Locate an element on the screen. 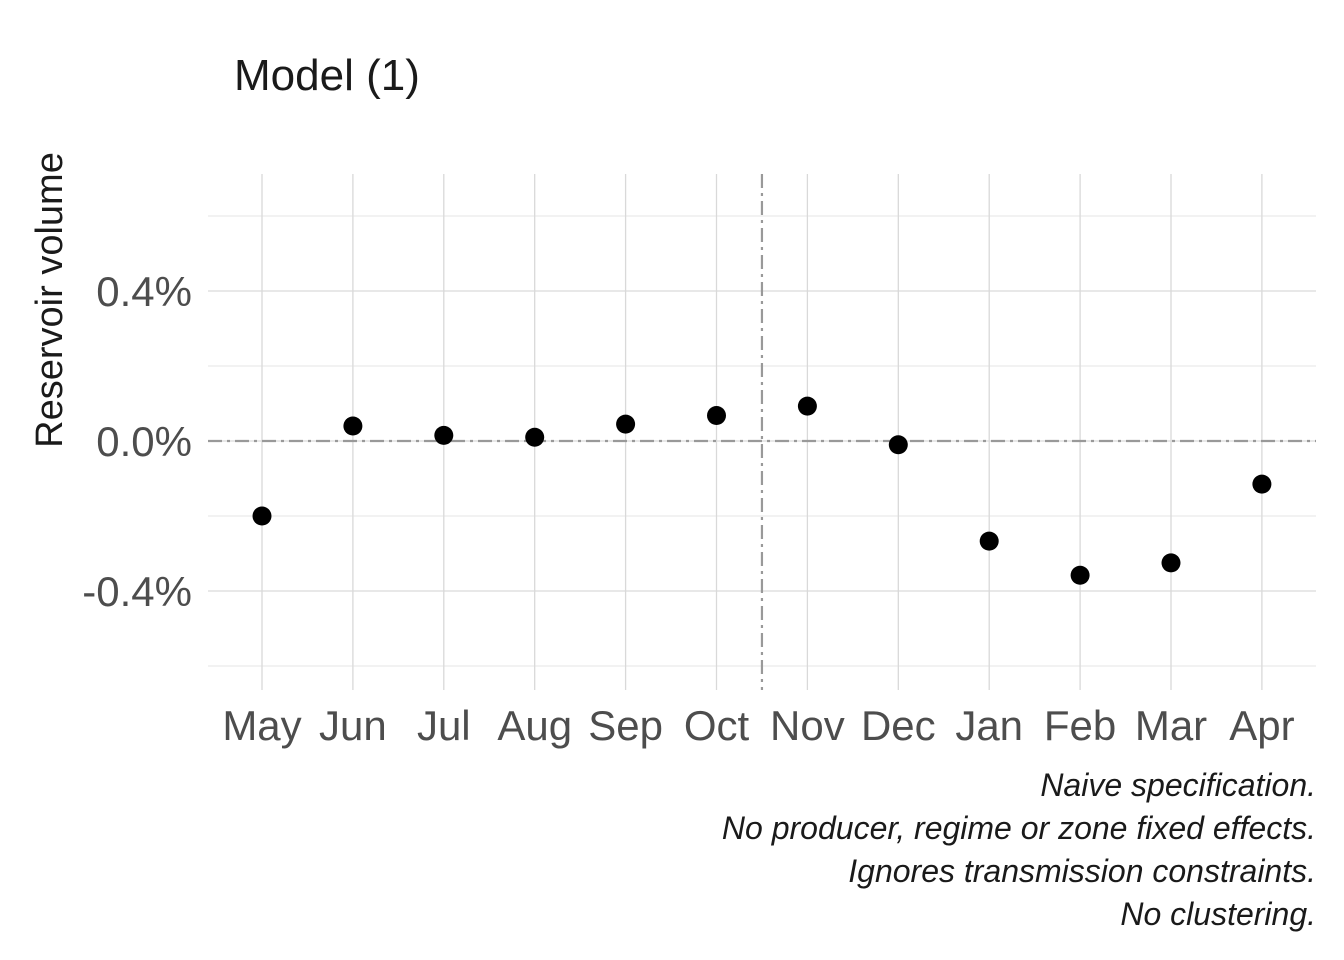 The image size is (1344, 960). x-tick-label: May is located at coordinates (261, 725).